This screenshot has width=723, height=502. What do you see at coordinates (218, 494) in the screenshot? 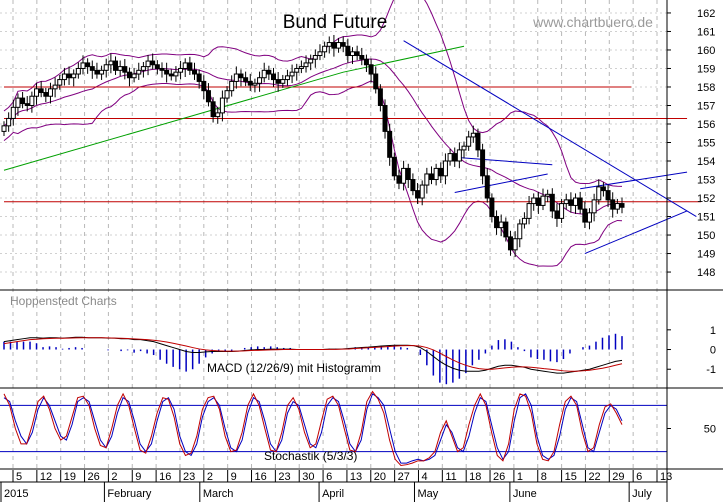
I see `month-label: March` at bounding box center [218, 494].